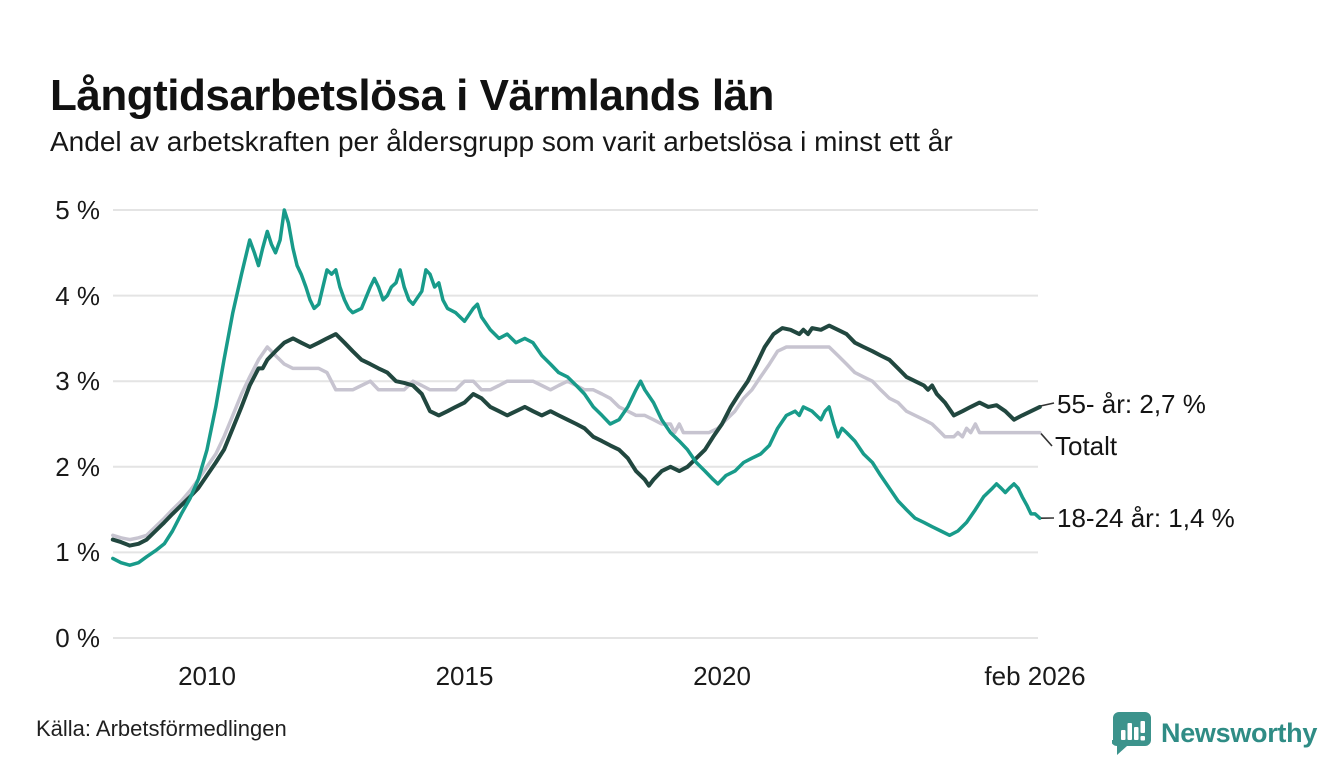 The height and width of the screenshot is (780, 1340). I want to click on brand-name: Newsworthy, so click(1239, 732).